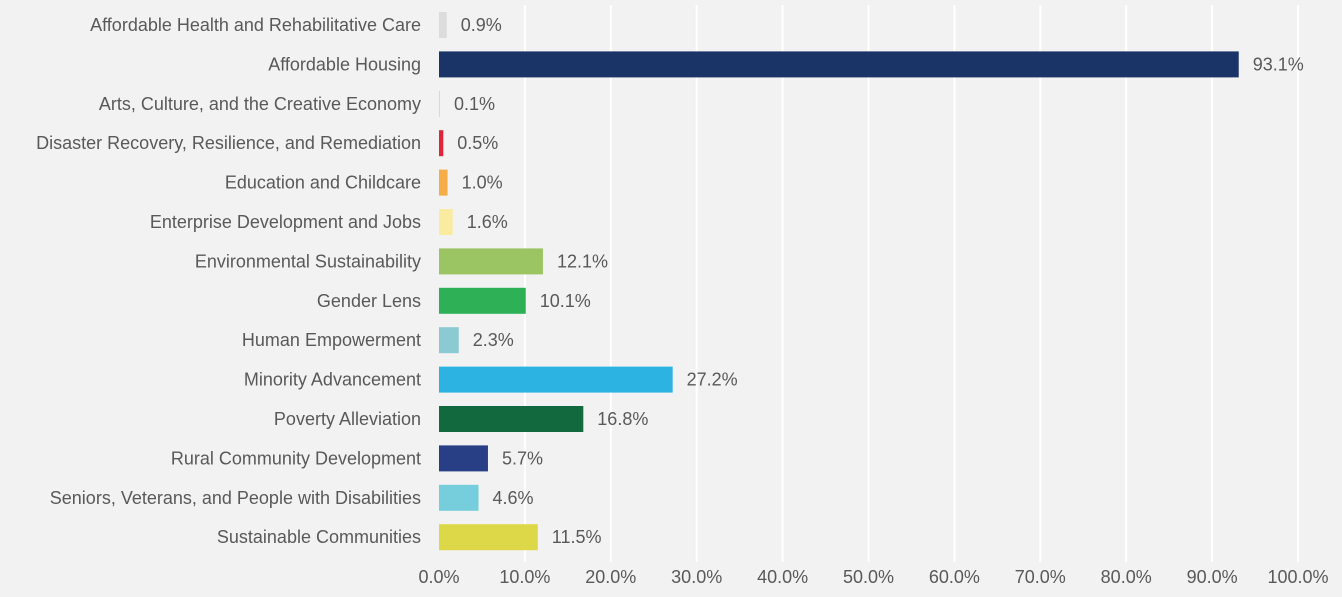 The width and height of the screenshot is (1342, 597). What do you see at coordinates (347, 419) in the screenshot?
I see `category-label: Poverty Alleviation` at bounding box center [347, 419].